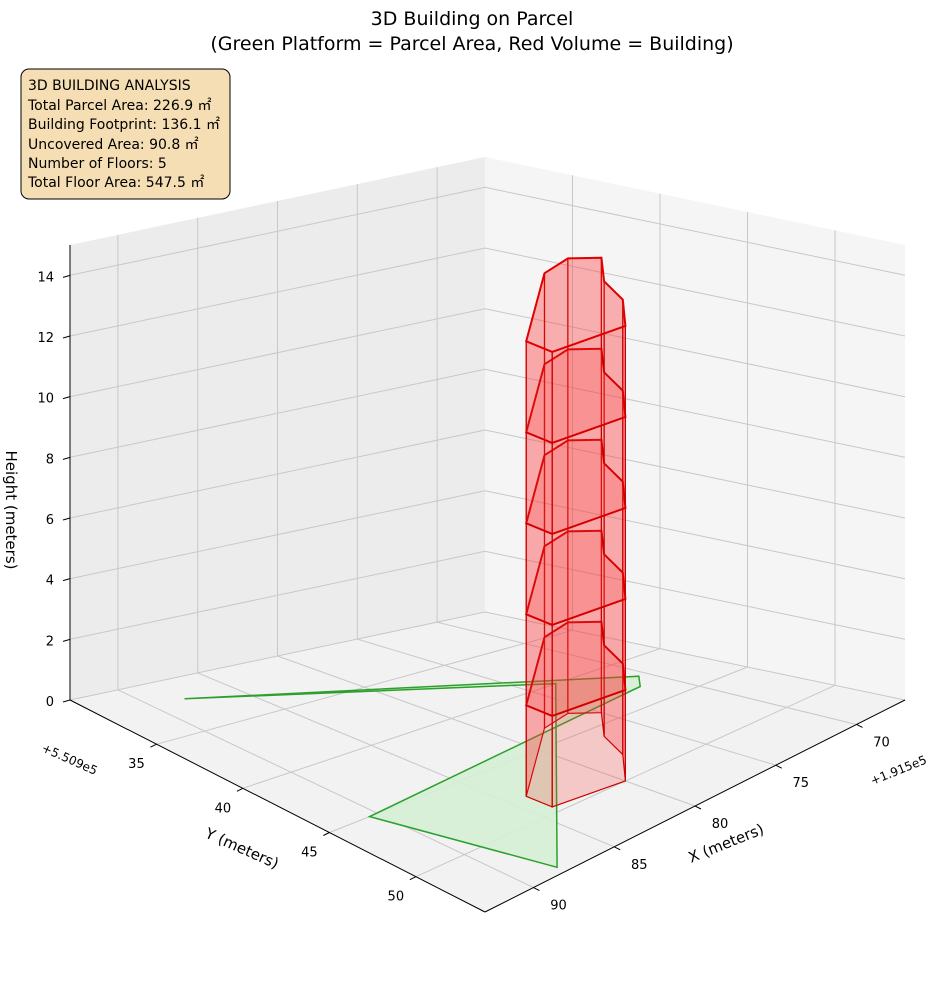  I want to click on z-tick-label: 6, so click(50, 520).